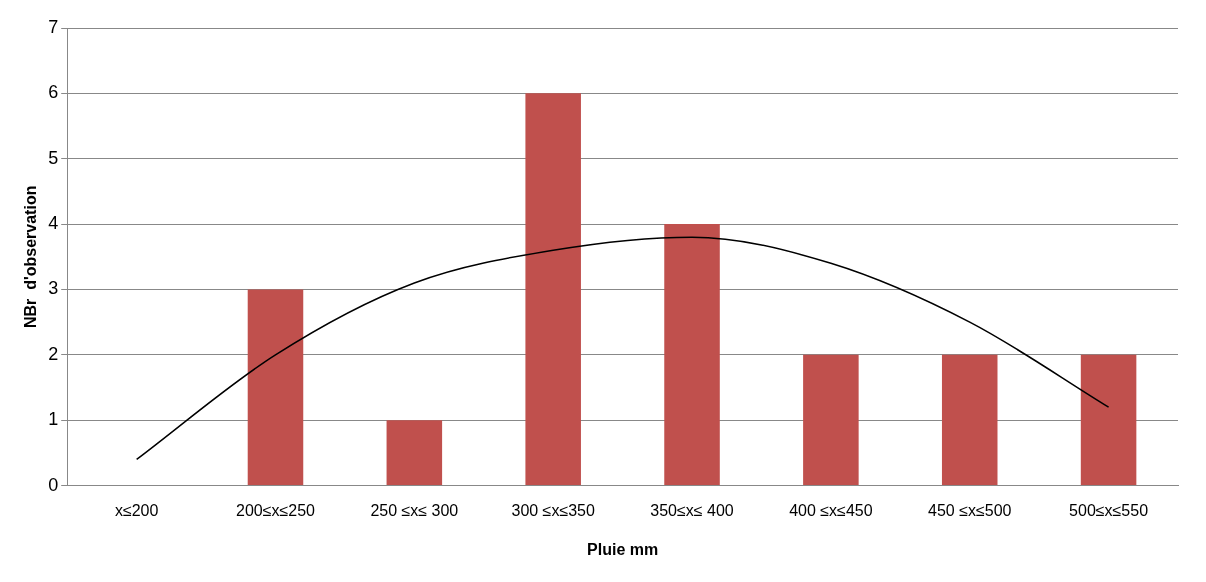  What do you see at coordinates (53, 288) in the screenshot?
I see `y-tick-label: 3` at bounding box center [53, 288].